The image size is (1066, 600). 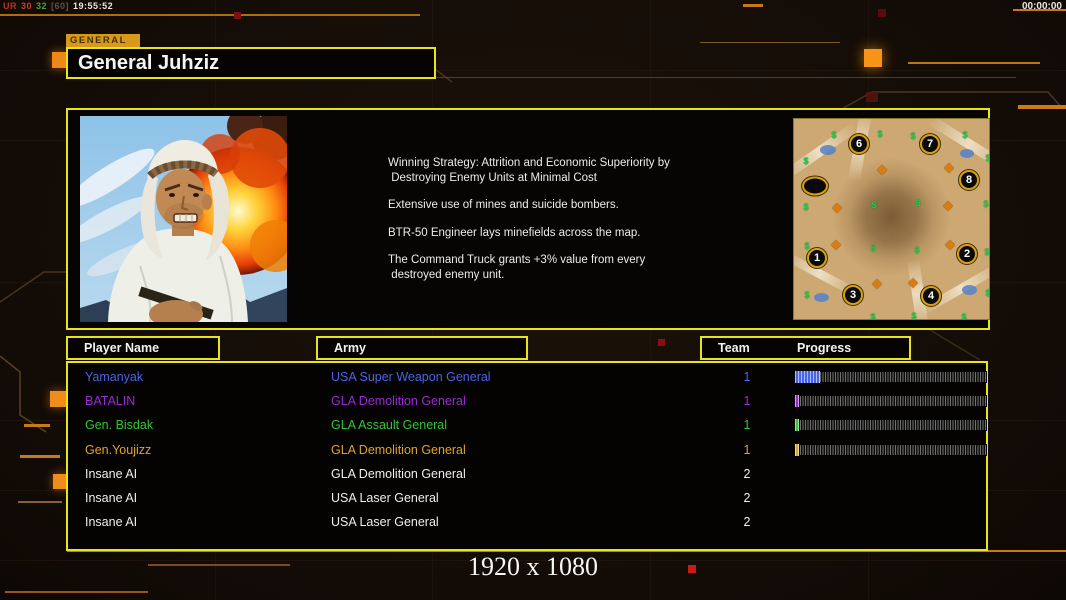 What do you see at coordinates (446, 274) in the screenshot?
I see `description-line: destroyed enemy unit.` at bounding box center [446, 274].